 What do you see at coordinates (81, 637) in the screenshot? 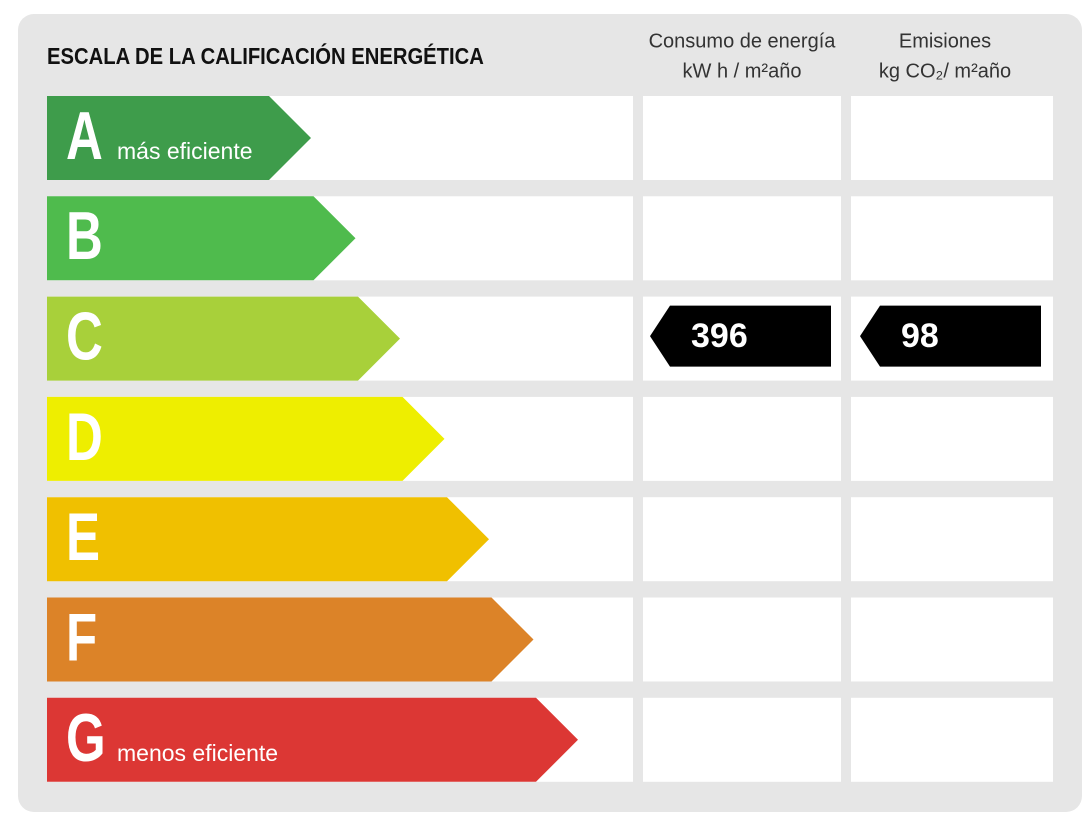
I see `rating-letter: F` at bounding box center [81, 637].